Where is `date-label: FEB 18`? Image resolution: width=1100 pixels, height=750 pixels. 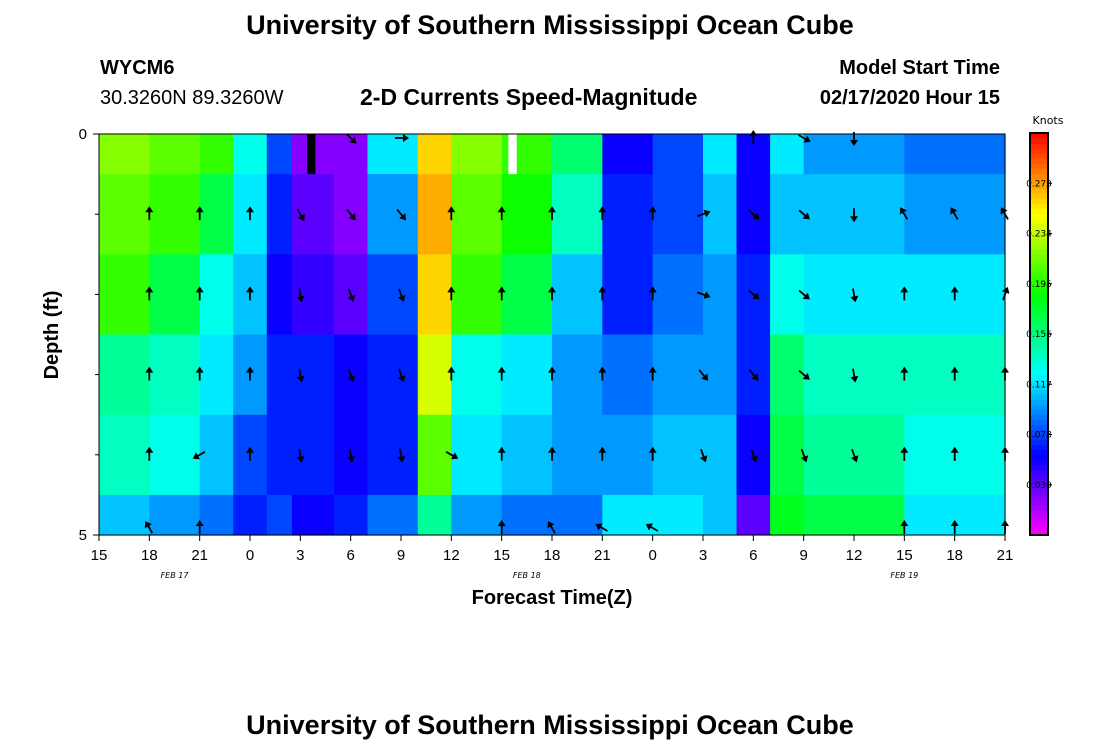
date-label: FEB 18 is located at coordinates (527, 575).